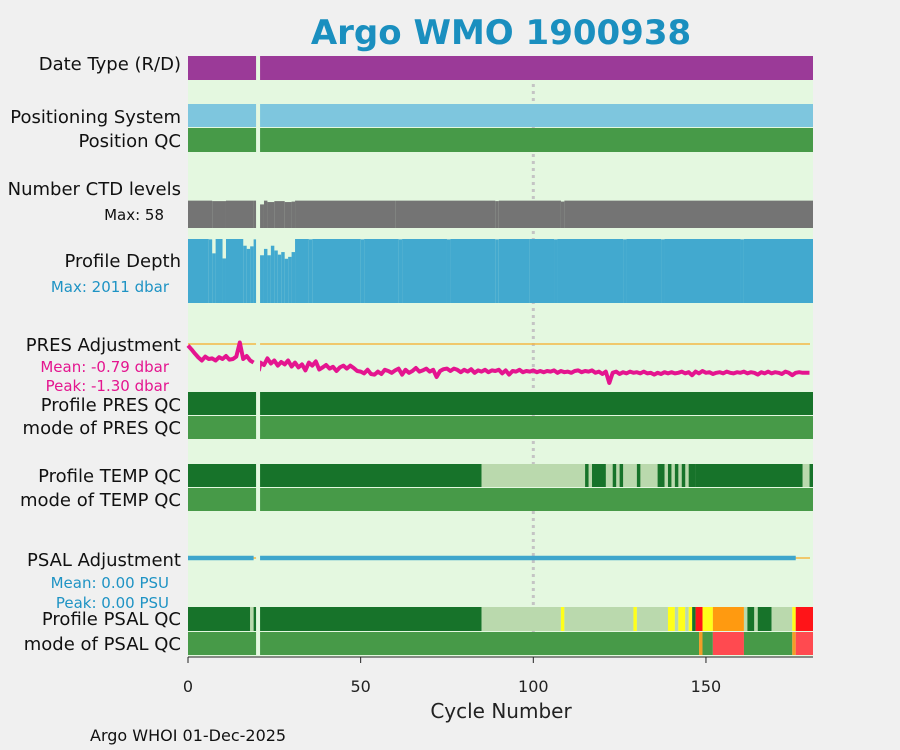  Describe the element at coordinates (134, 215) in the screenshot. I see `ctd_levels-sublabel: Max: 58` at that location.